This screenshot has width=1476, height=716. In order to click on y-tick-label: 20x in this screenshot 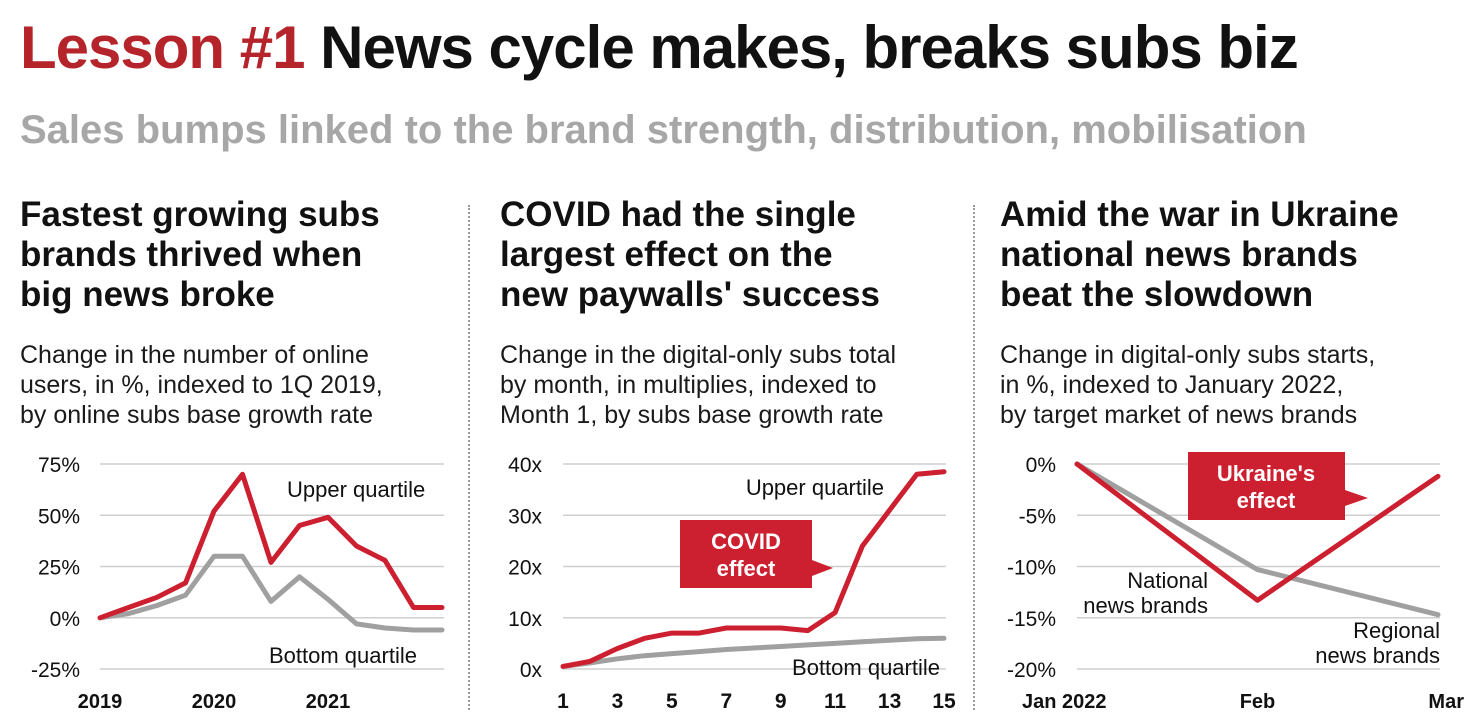, I will do `click(525, 568)`.